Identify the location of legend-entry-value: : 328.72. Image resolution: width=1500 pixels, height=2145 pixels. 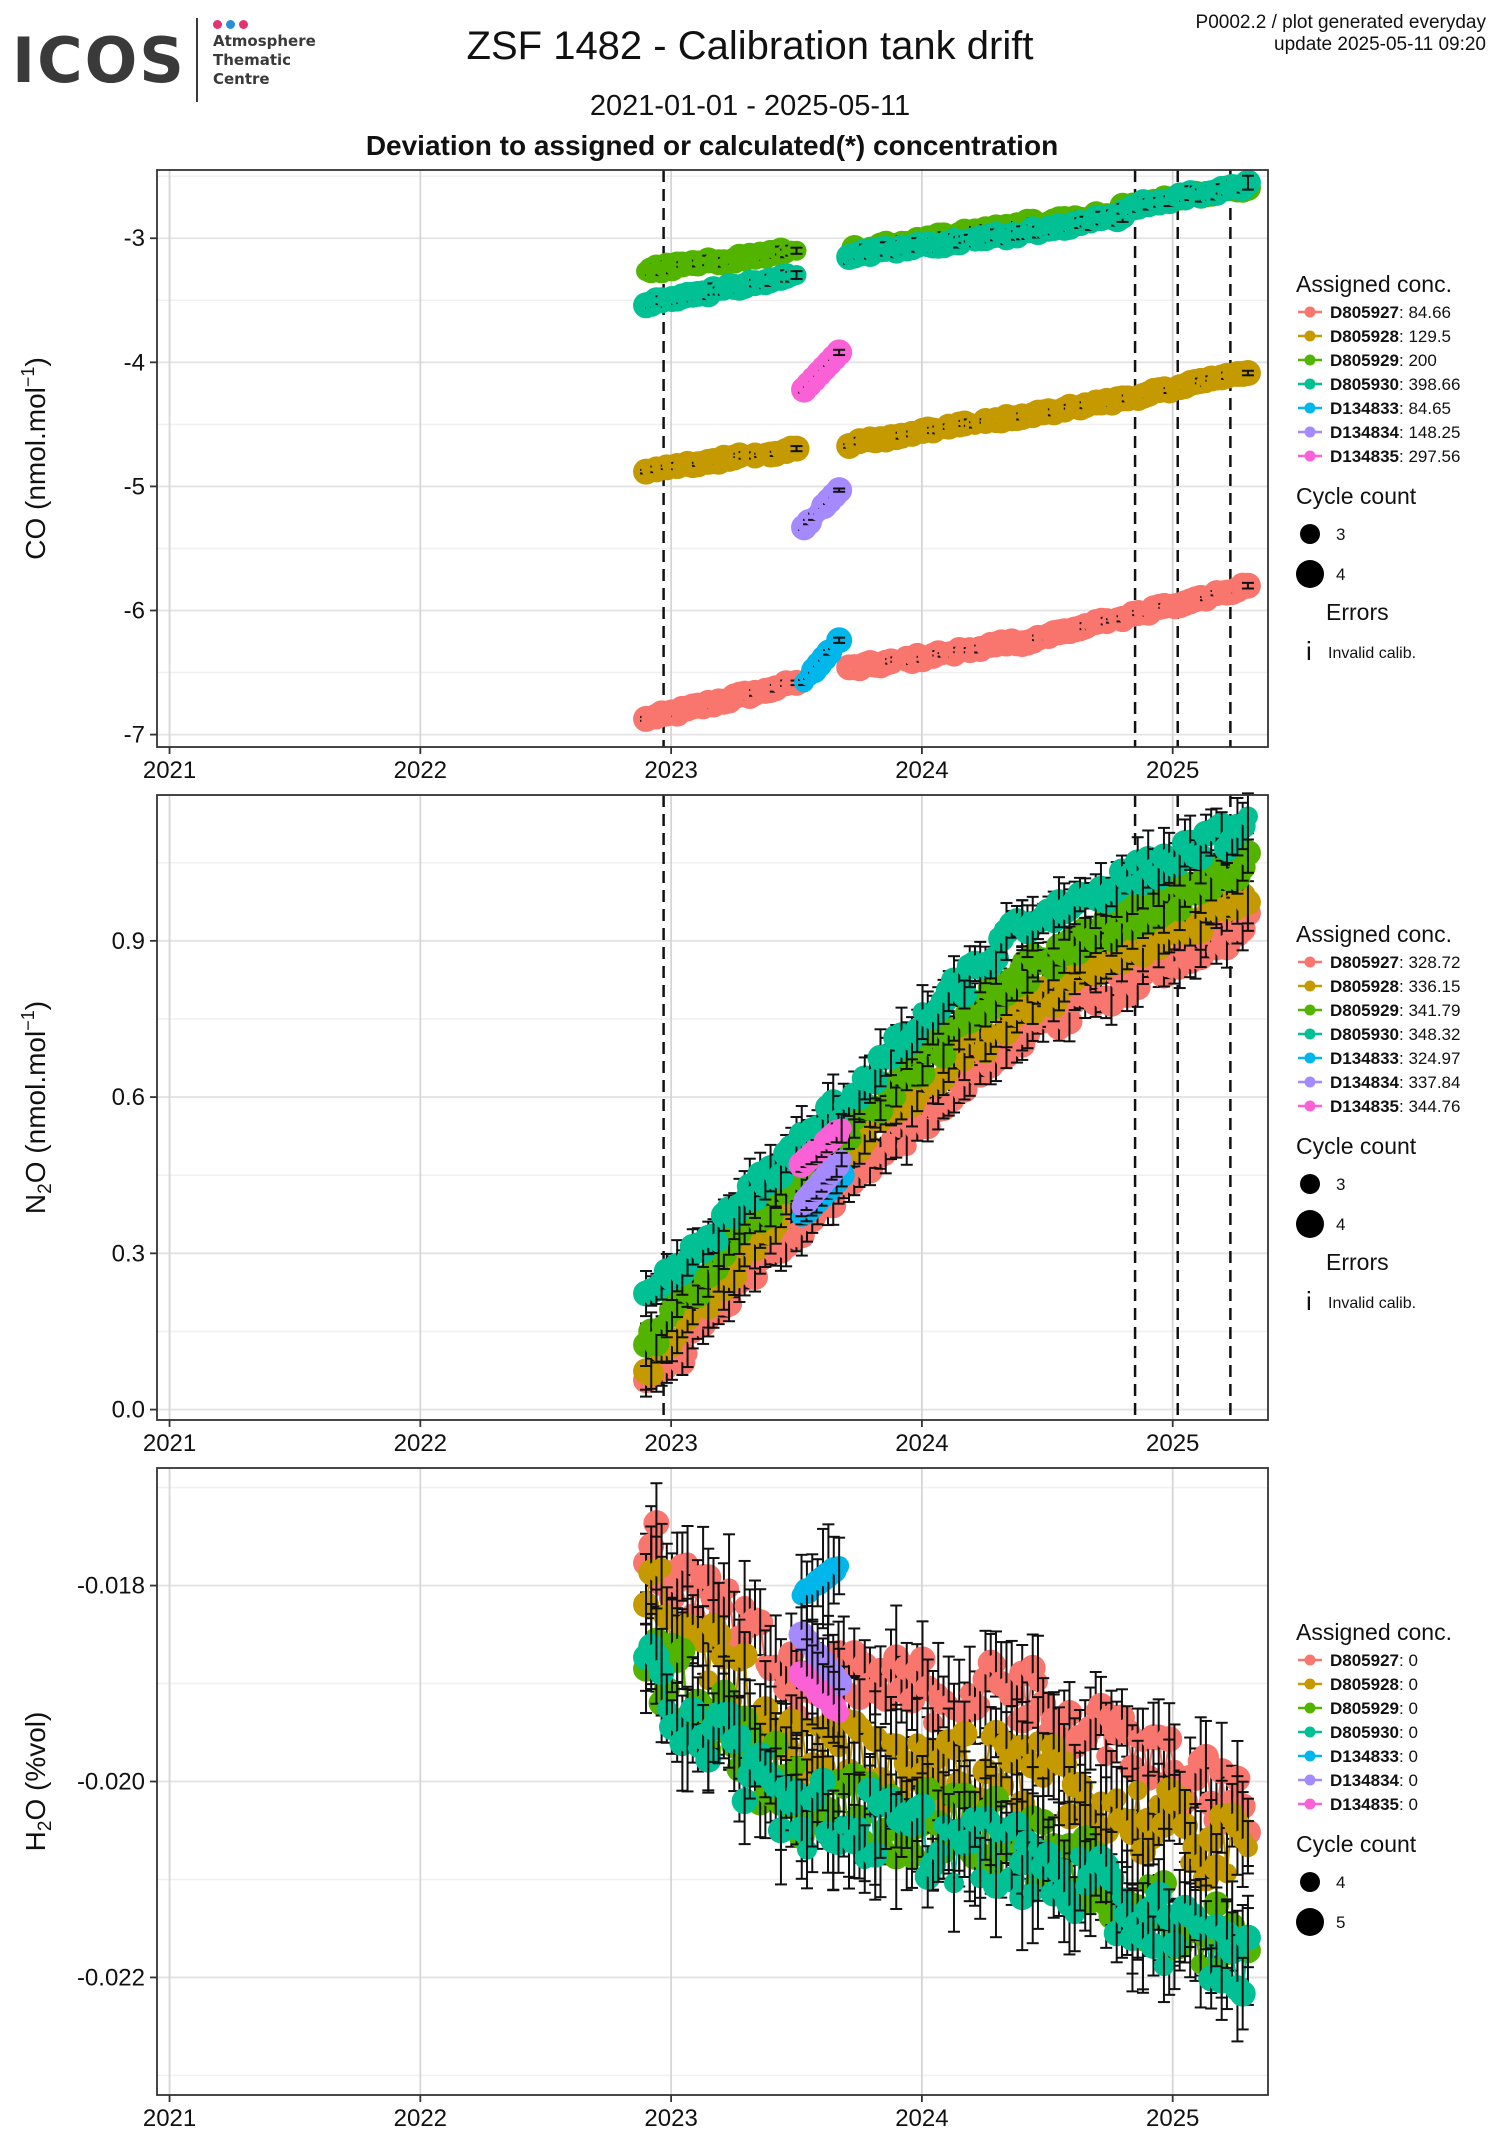
(1429, 962).